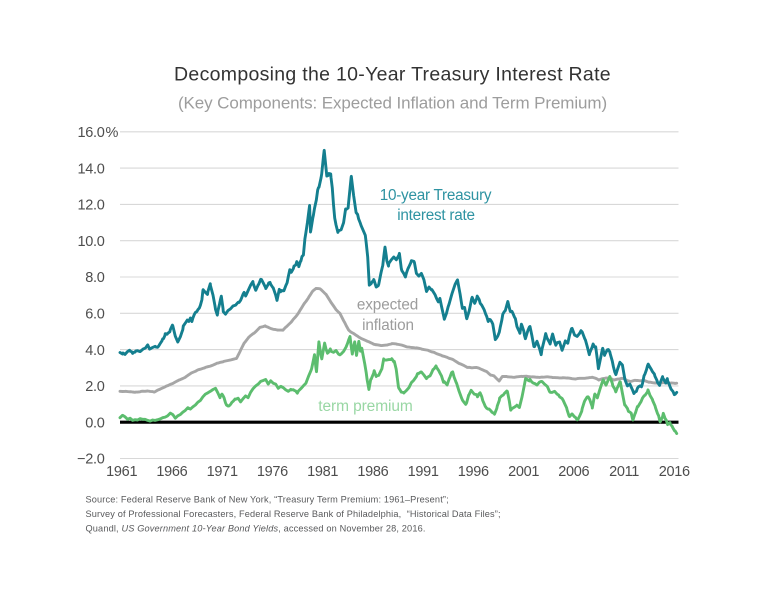 This screenshot has height=593, width=768. I want to click on svg-text: term premium, so click(365, 406).